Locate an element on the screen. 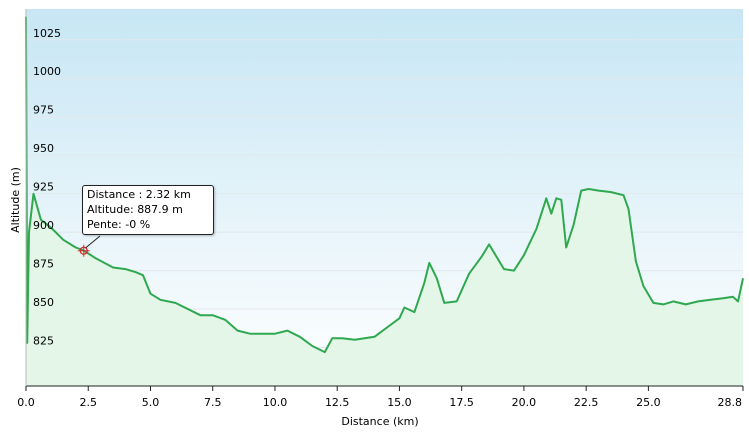 The width and height of the screenshot is (749, 435). x-tick-label: 20.0 is located at coordinates (524, 402).